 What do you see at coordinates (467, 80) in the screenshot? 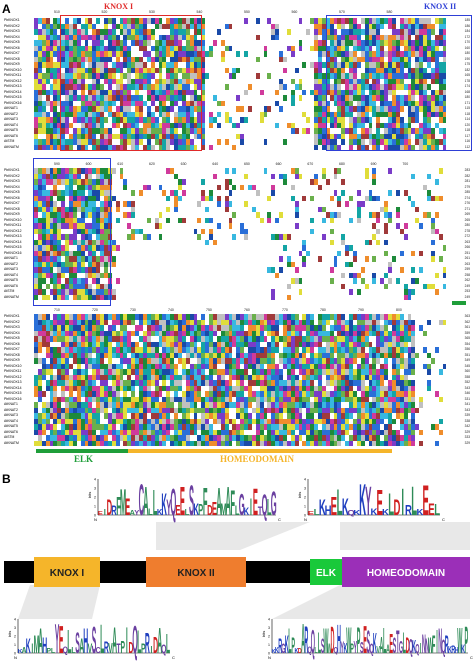
I see `sequence-end-position: 178` at bounding box center [467, 80].